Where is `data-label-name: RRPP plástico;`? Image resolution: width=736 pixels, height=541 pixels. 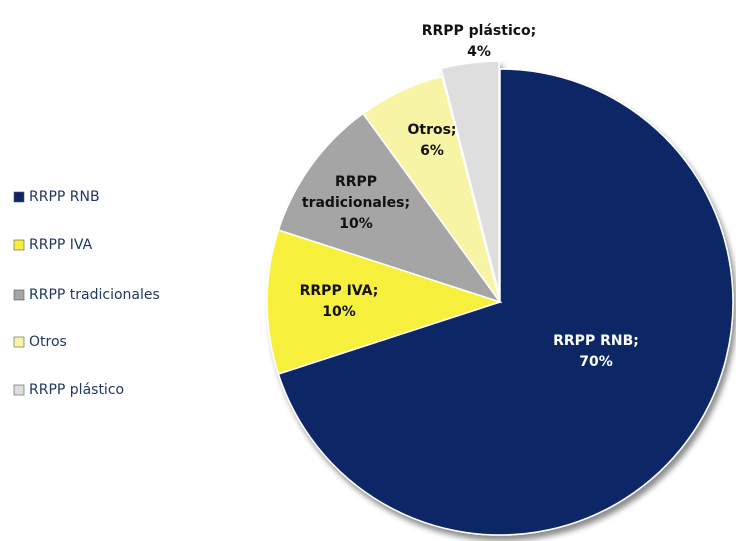 data-label-name: RRPP plástico; is located at coordinates (479, 31).